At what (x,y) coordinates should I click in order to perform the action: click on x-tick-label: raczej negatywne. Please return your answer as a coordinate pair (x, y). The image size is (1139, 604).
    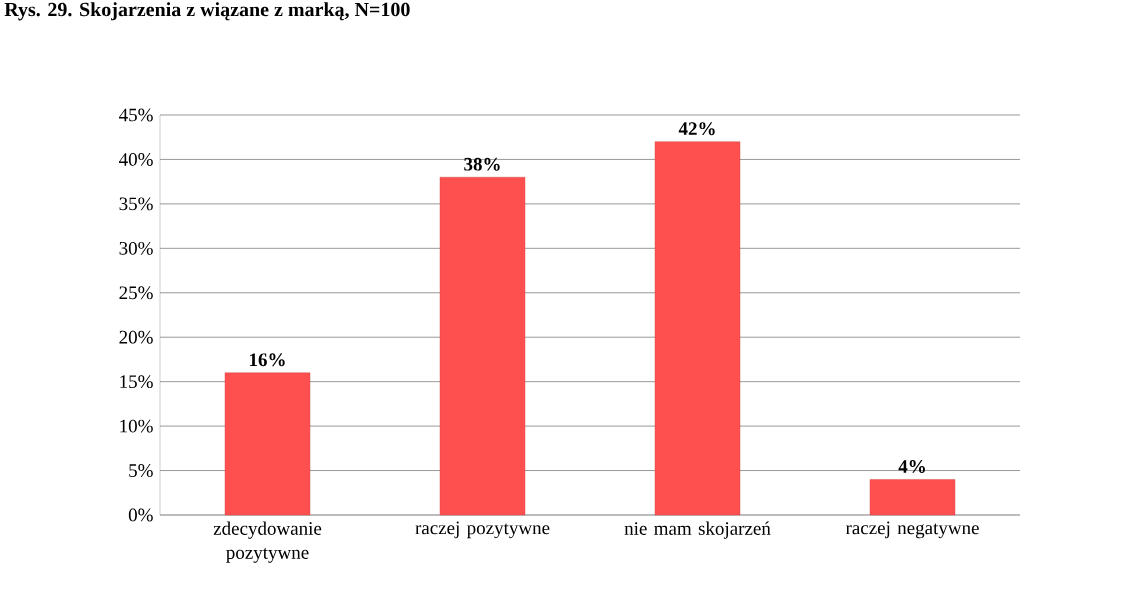
    Looking at the image, I should click on (912, 530).